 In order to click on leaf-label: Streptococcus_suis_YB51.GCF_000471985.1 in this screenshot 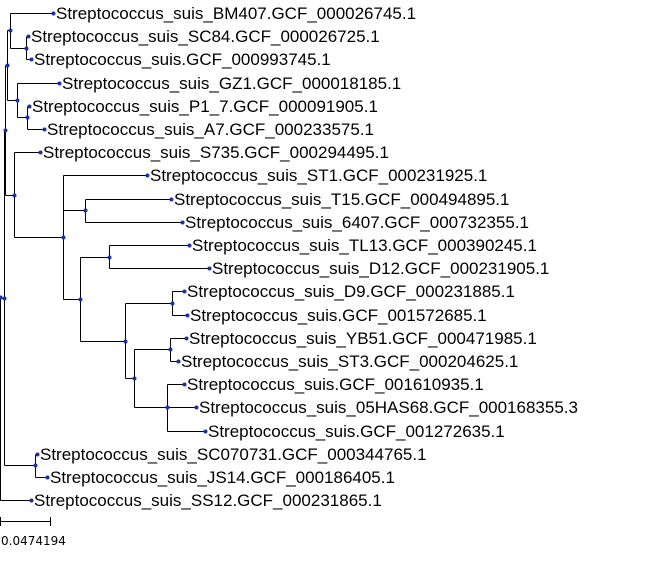, I will do `click(363, 338)`.